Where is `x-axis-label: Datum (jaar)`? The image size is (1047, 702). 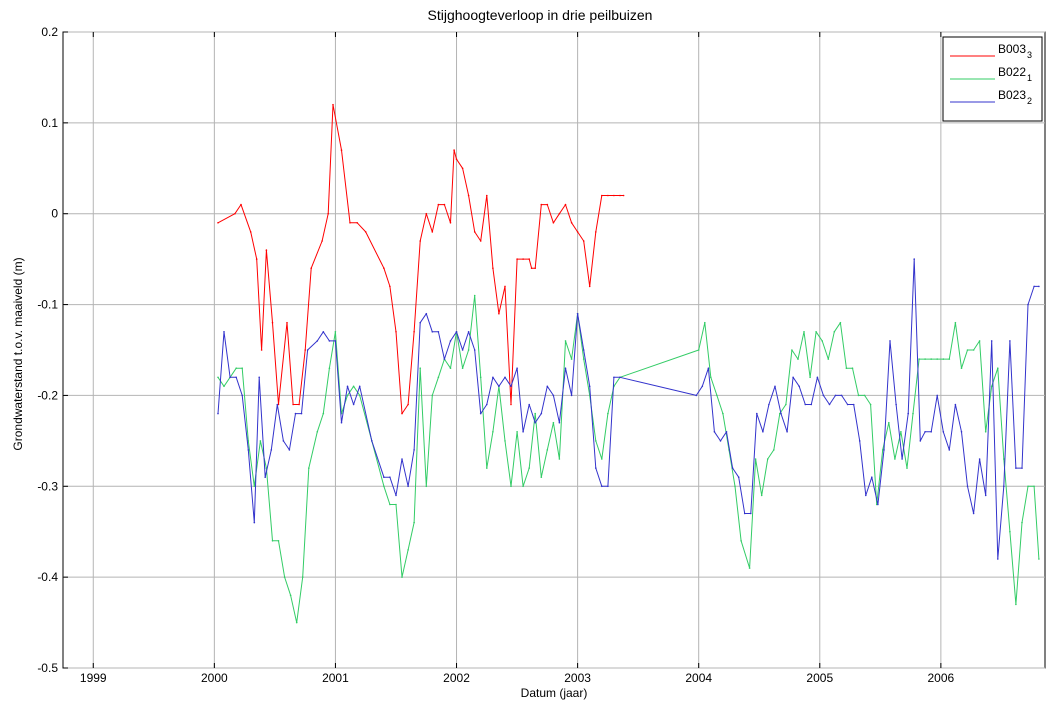
x-axis-label: Datum (jaar) is located at coordinates (554, 693).